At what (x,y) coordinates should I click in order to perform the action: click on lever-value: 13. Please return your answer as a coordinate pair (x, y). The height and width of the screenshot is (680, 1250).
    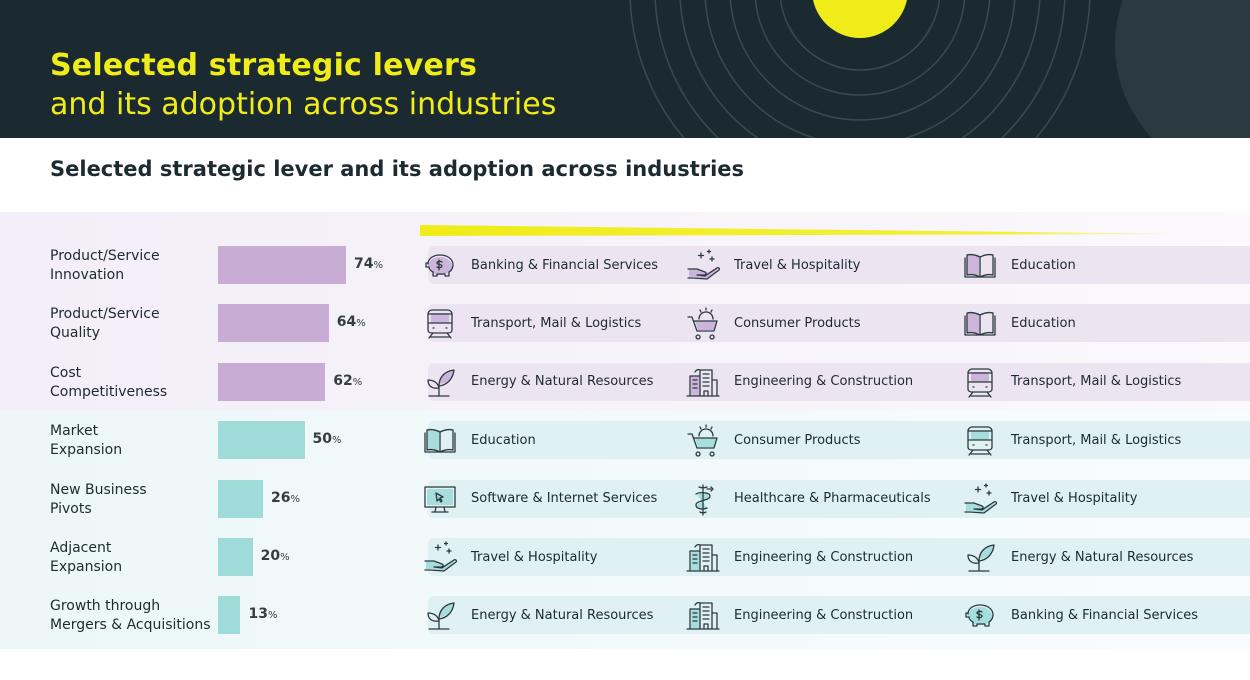
    Looking at the image, I should click on (258, 614).